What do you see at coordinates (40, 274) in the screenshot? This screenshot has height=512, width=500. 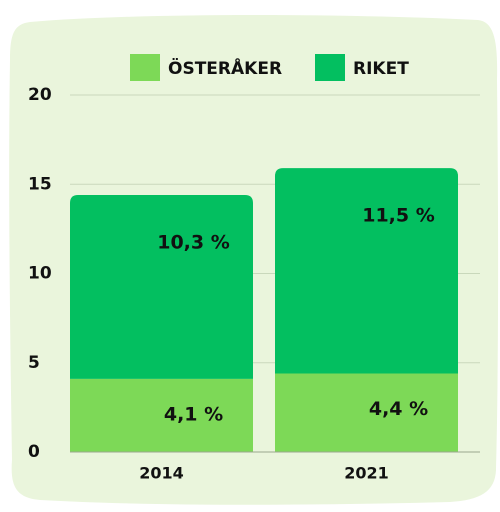 I see `y-tick-label: 10` at bounding box center [40, 274].